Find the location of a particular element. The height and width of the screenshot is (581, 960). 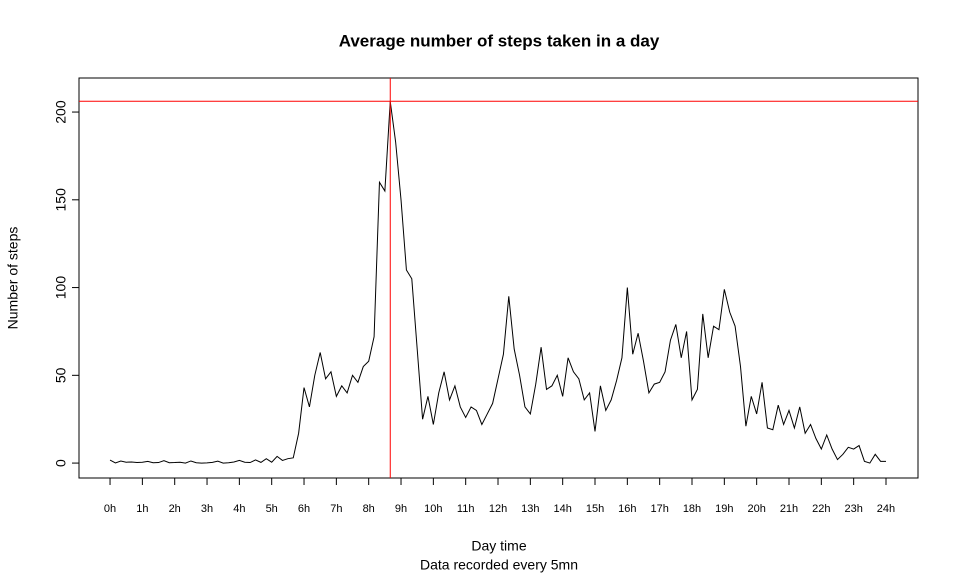

x-tick-label: 7h is located at coordinates (336, 509).